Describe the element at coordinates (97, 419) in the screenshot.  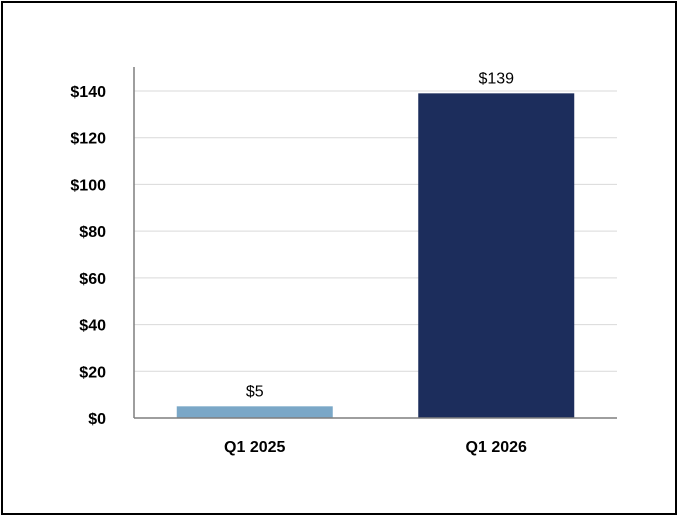
I see `y-tick-label: $0` at that location.